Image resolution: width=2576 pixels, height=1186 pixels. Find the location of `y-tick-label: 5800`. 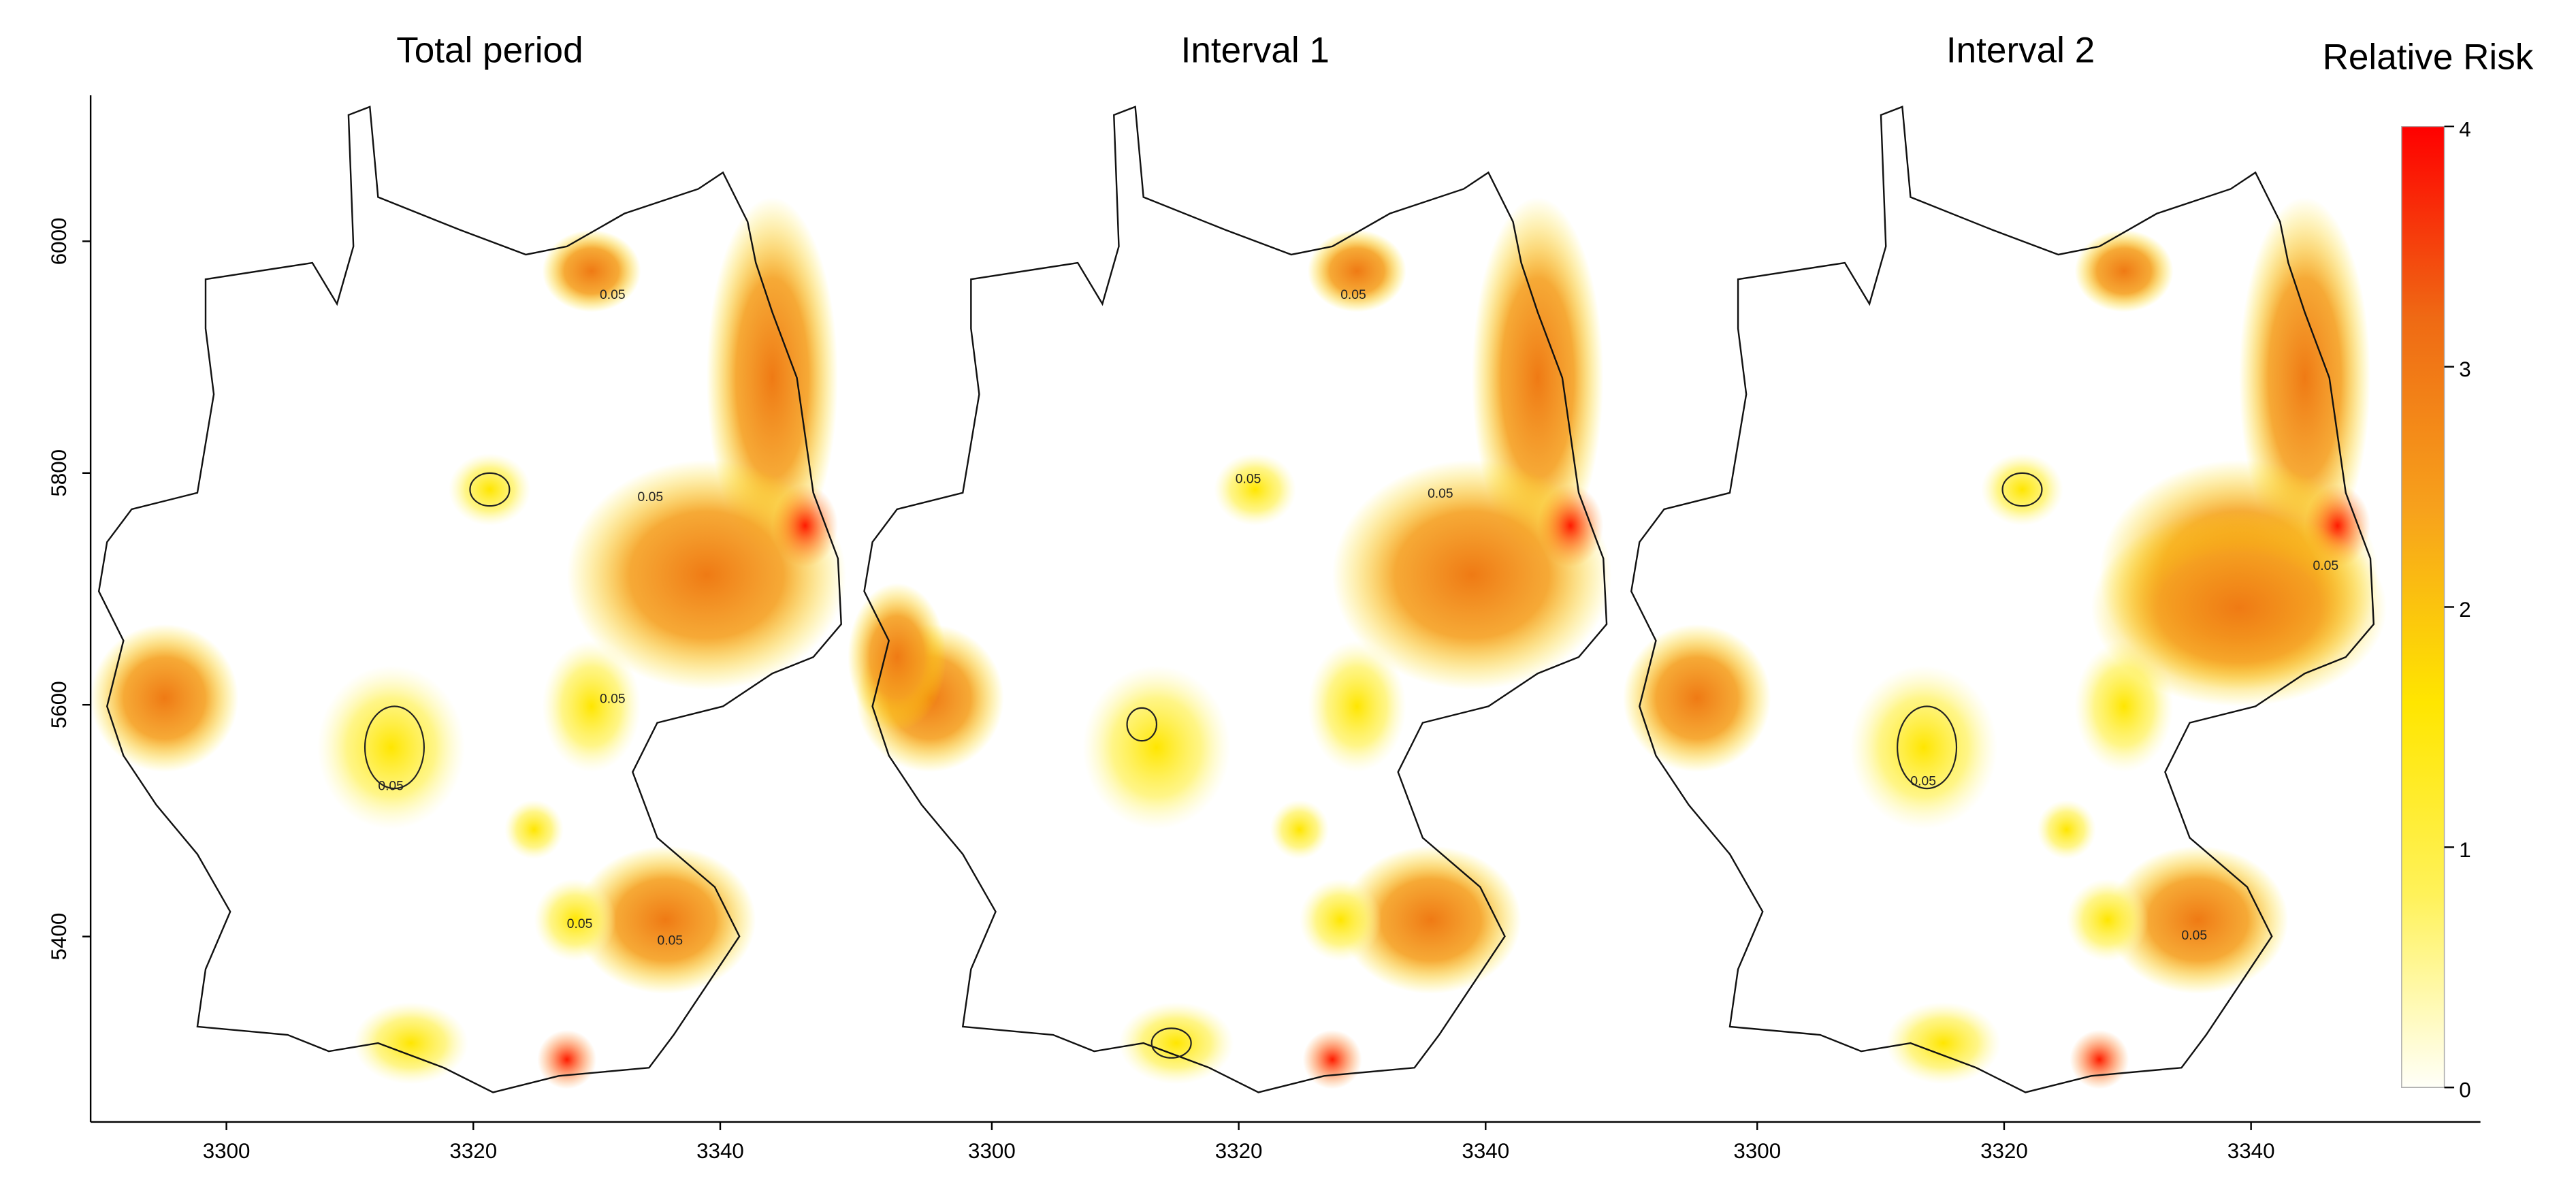

y-tick-label: 5800 is located at coordinates (59, 473).